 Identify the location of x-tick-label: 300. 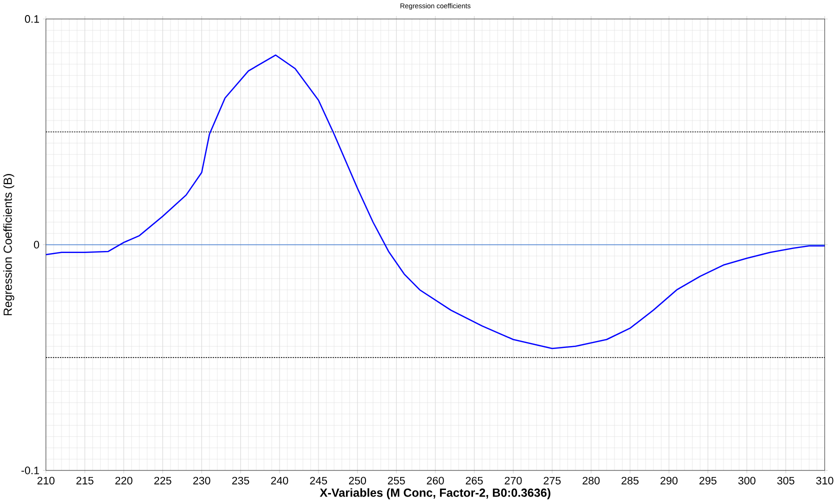
(747, 480).